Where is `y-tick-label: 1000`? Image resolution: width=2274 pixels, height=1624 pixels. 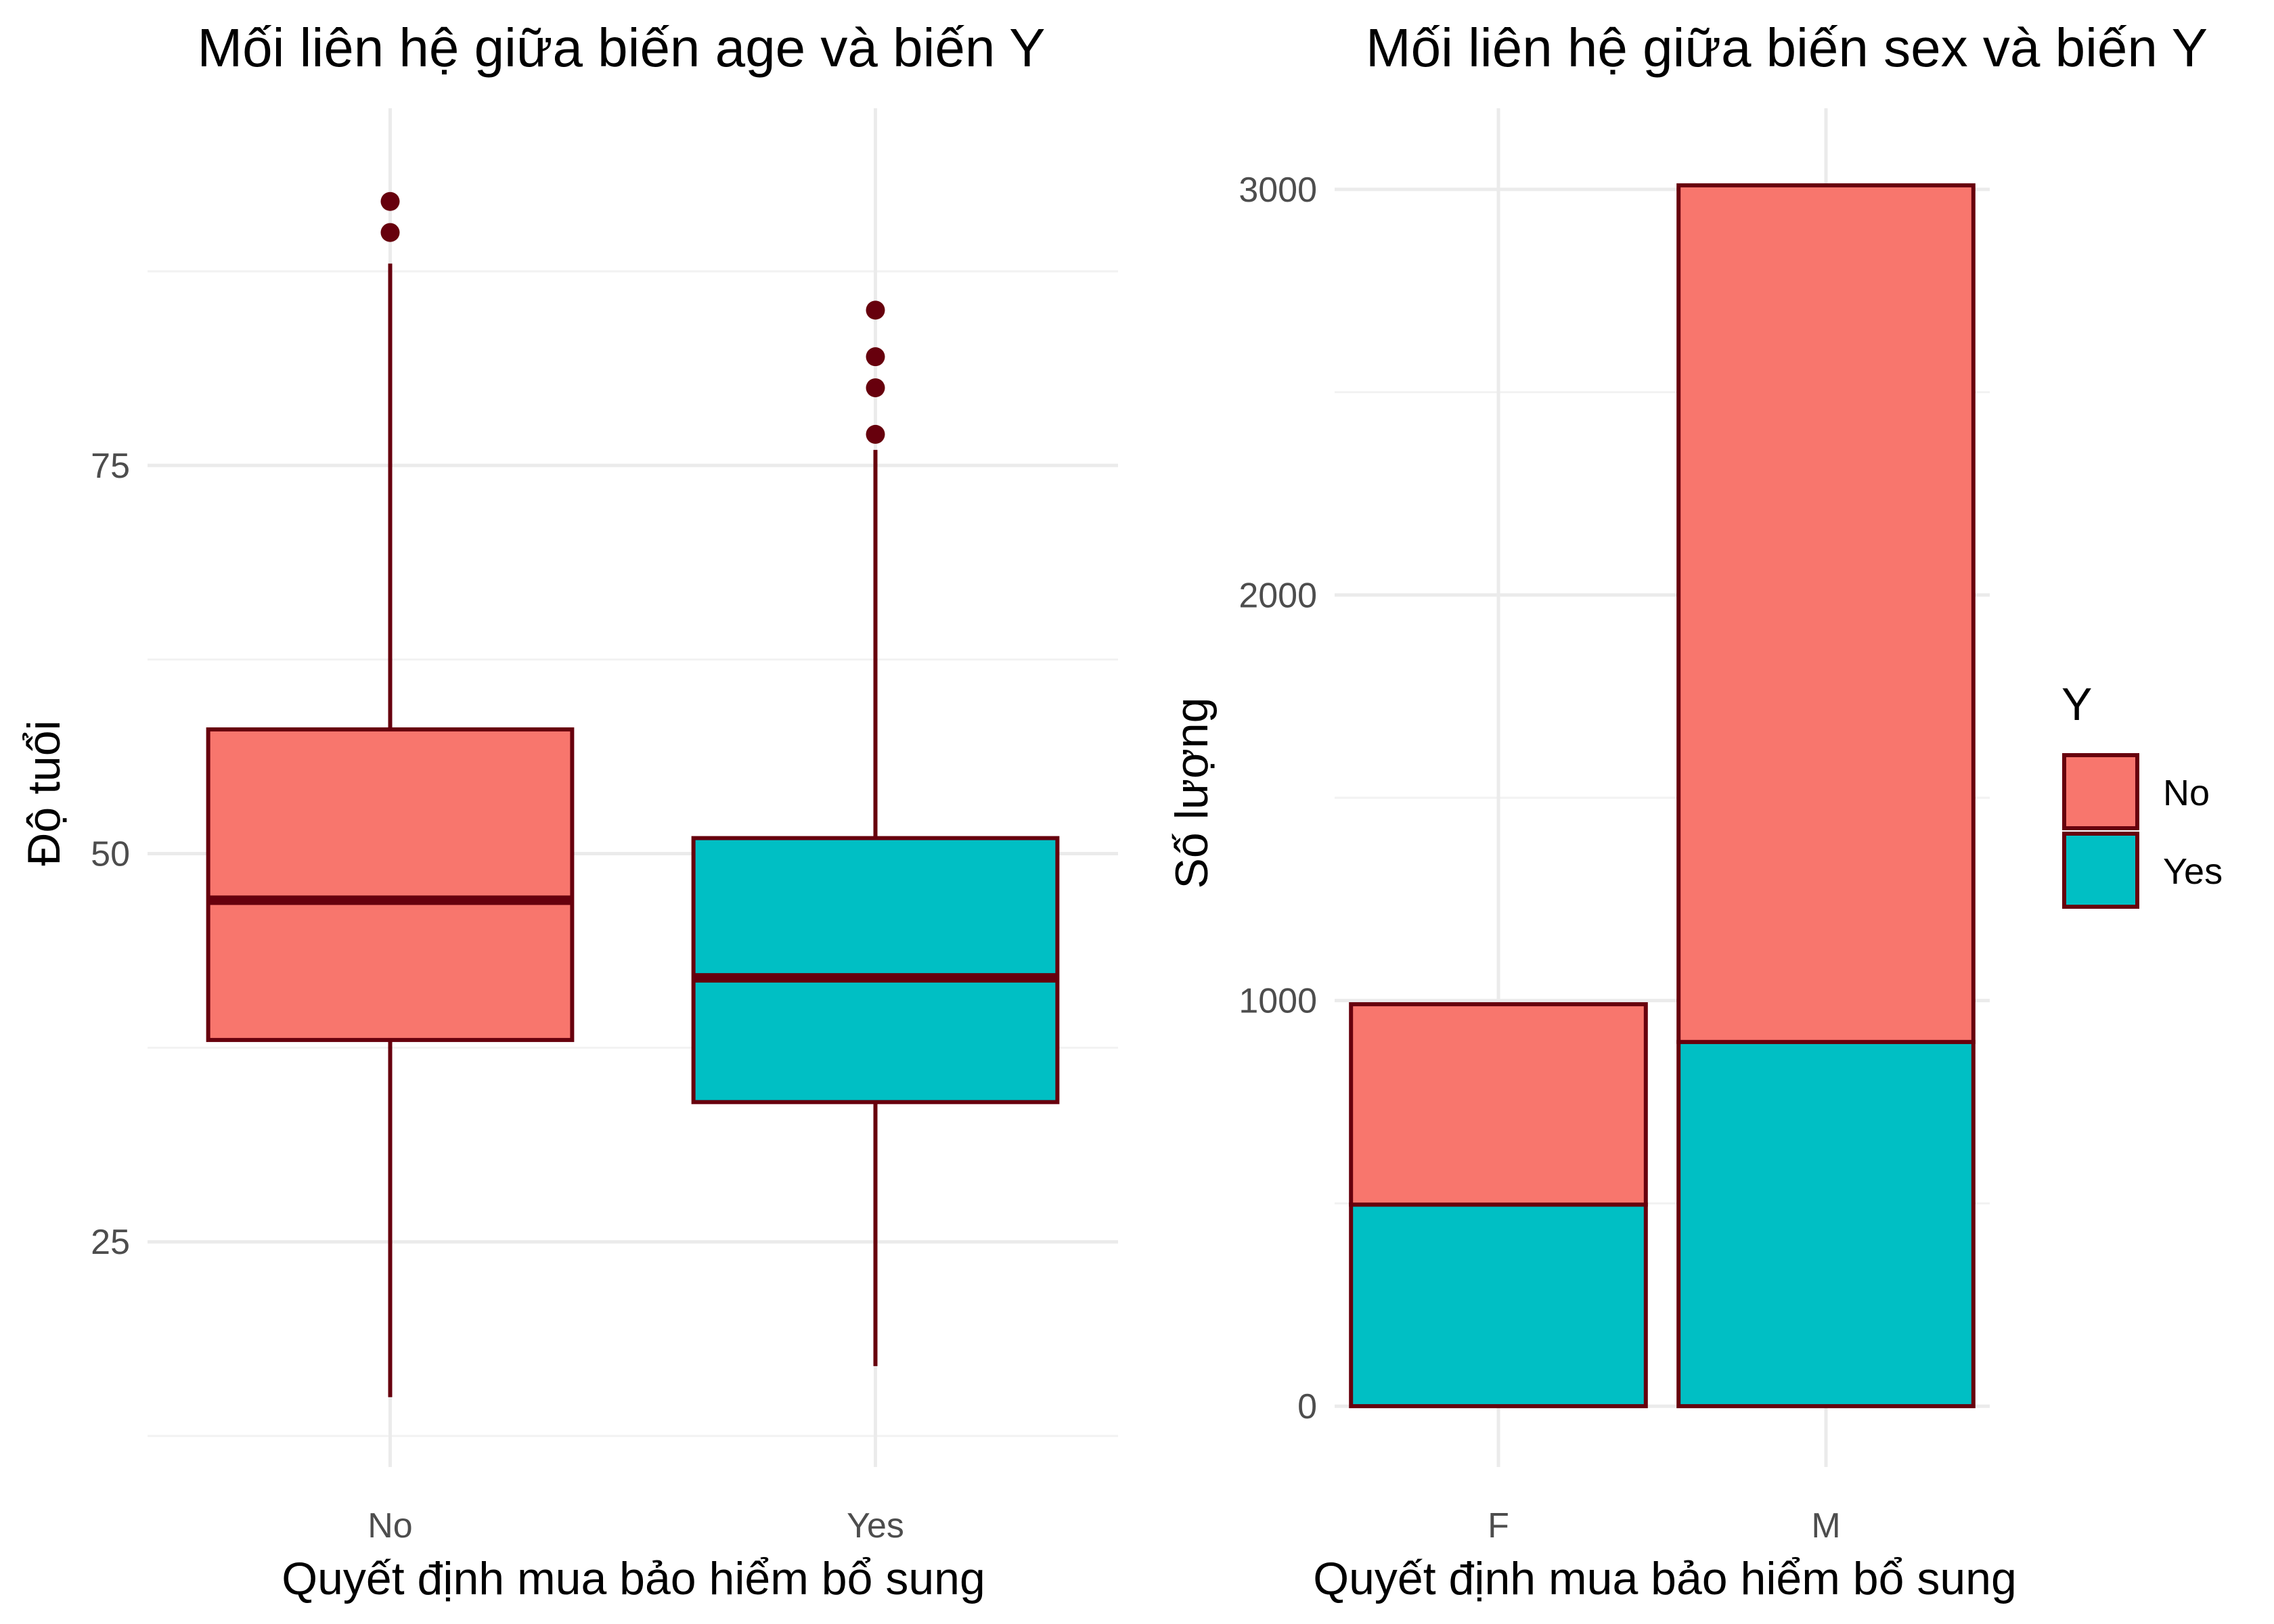
y-tick-label: 1000 is located at coordinates (1278, 1001).